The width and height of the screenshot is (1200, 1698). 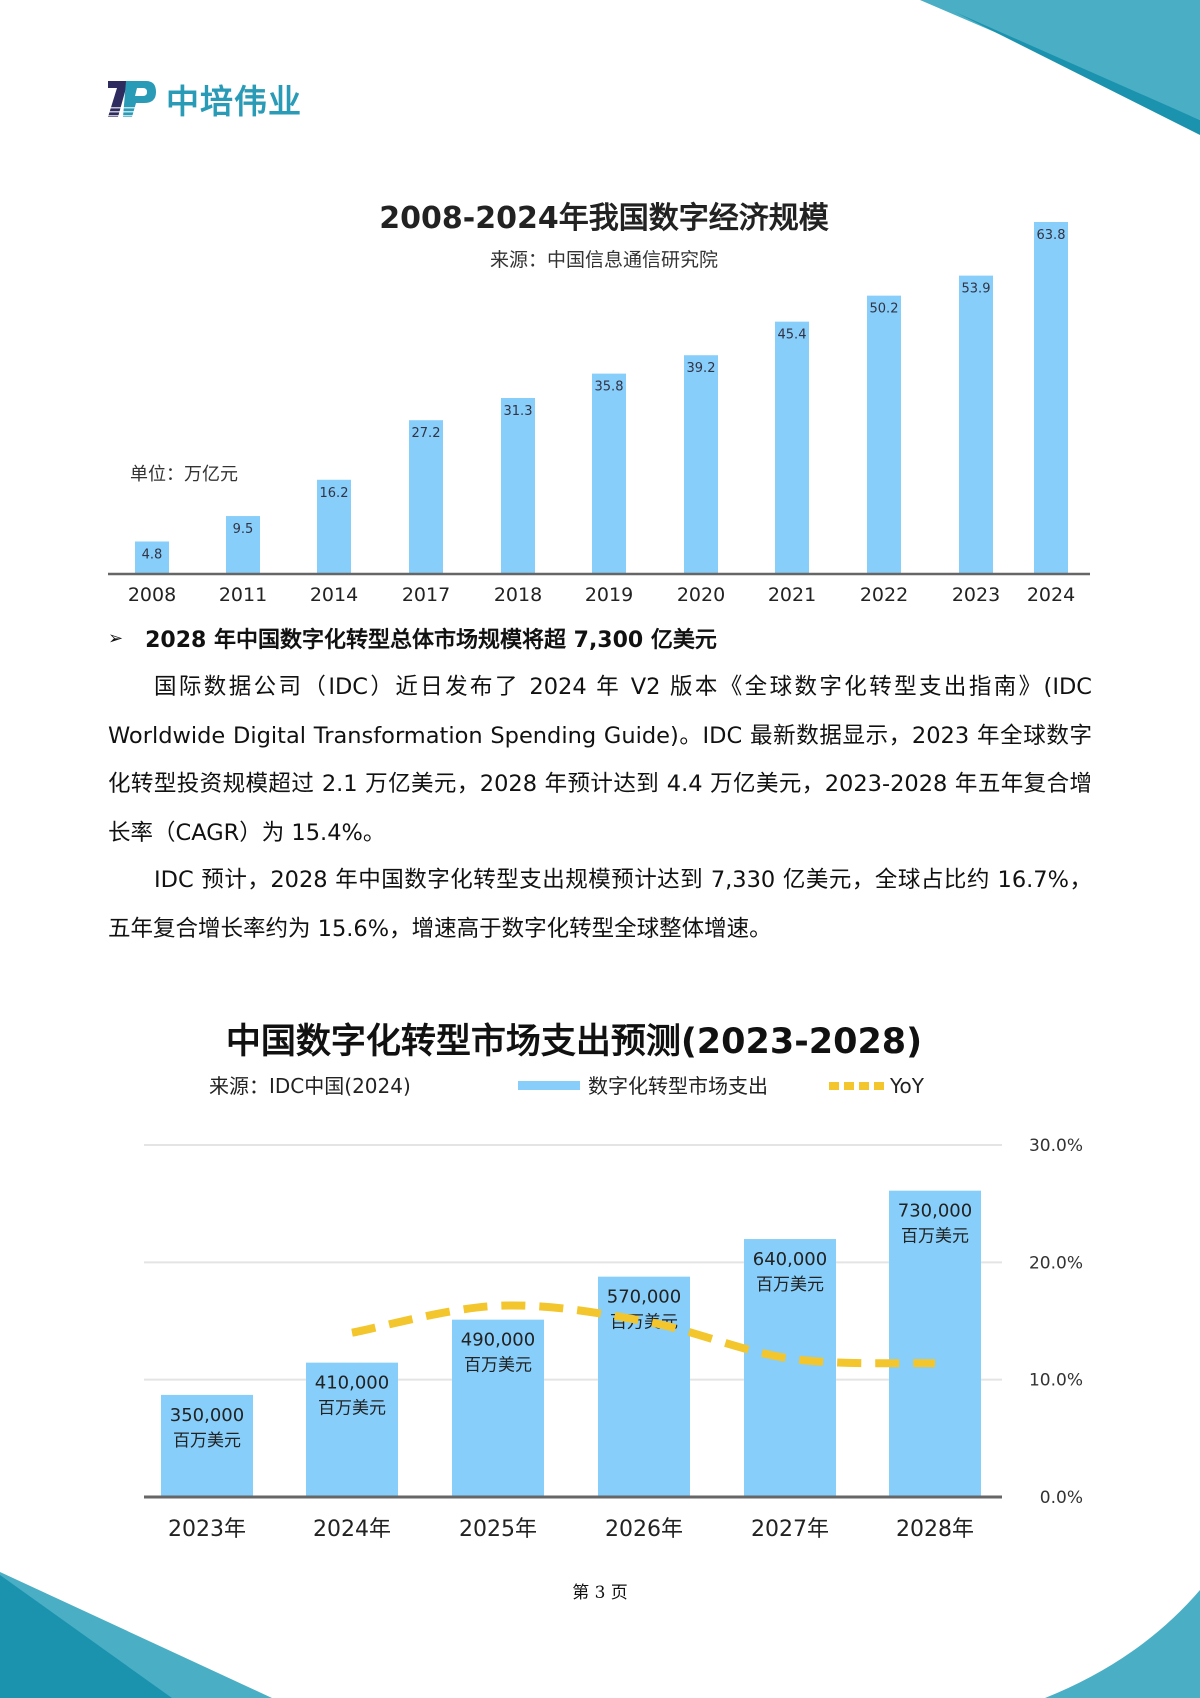 I want to click on chart1-data-label: 53.9, so click(x=976, y=289).